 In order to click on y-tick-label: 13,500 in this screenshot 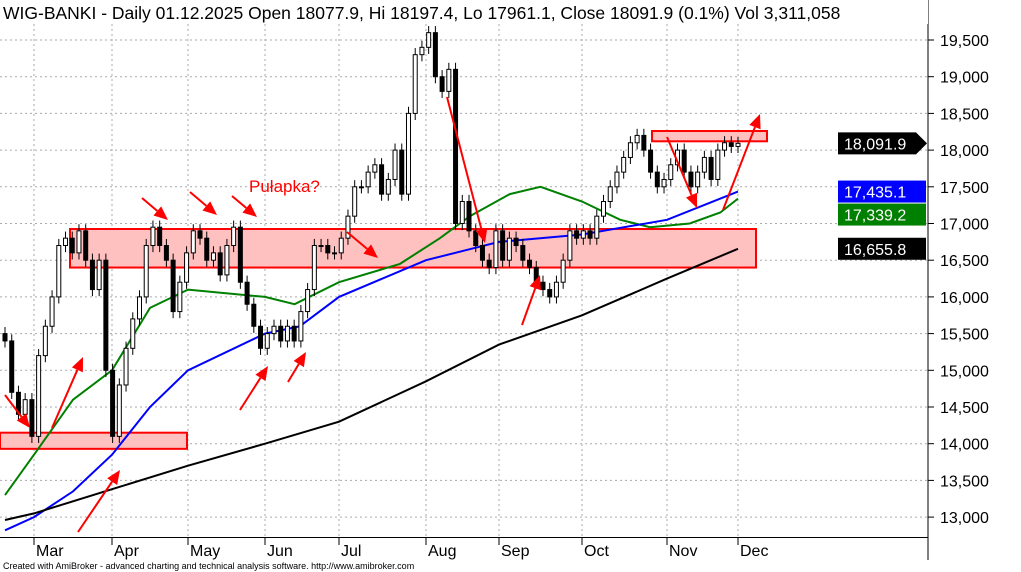, I will do `click(964, 481)`.